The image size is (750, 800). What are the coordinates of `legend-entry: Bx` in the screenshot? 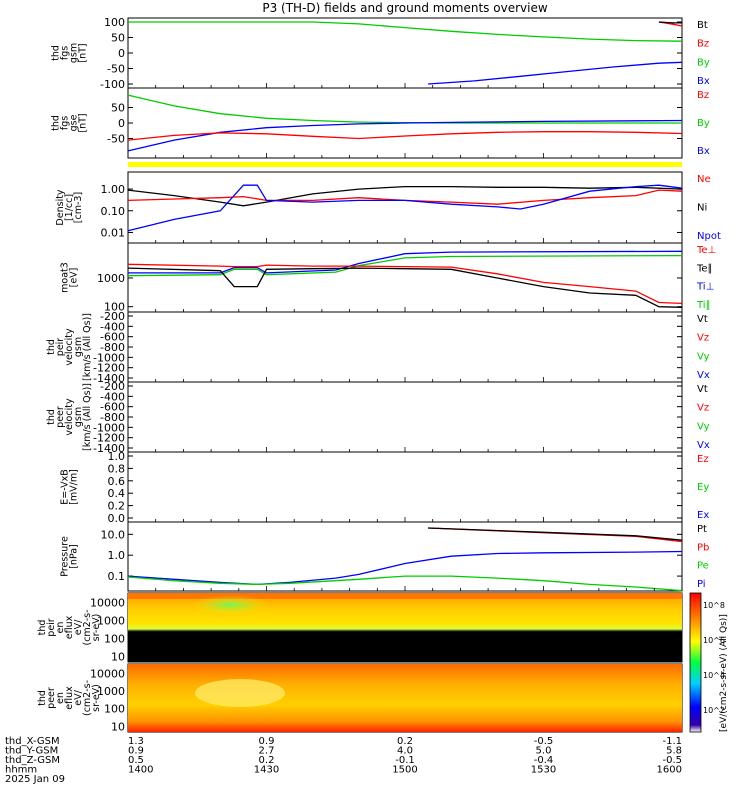 It's located at (703, 81).